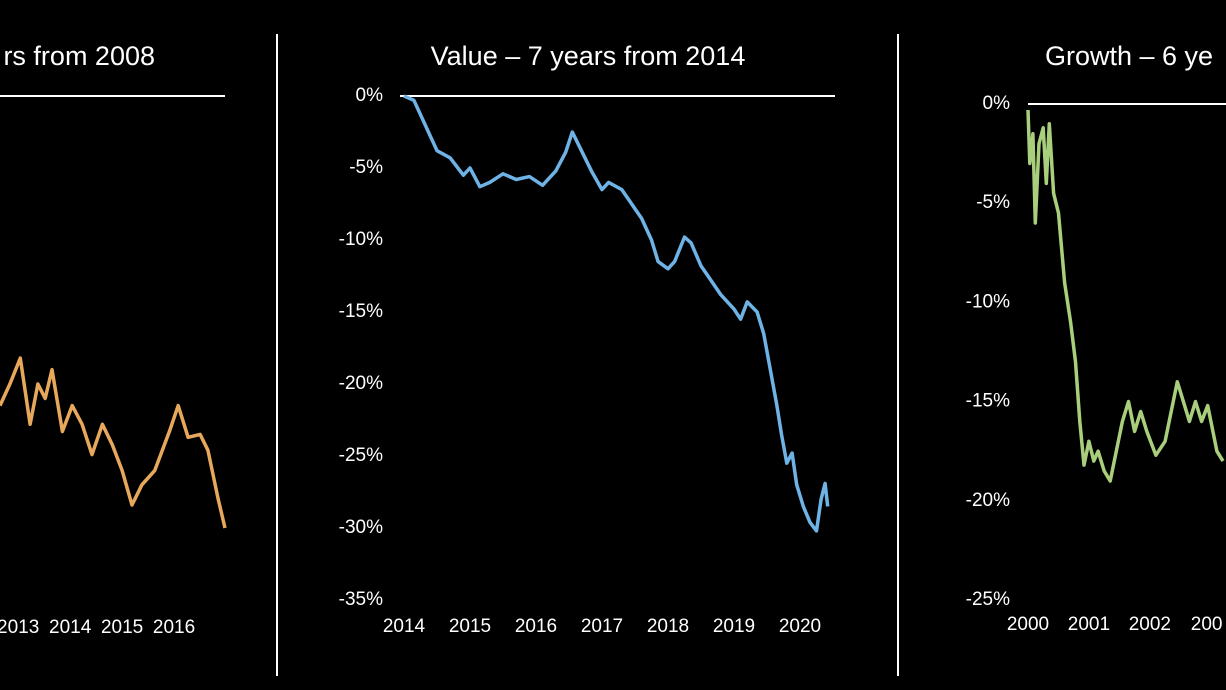  What do you see at coordinates (800, 626) in the screenshot?
I see `x-tick-label: 2020` at bounding box center [800, 626].